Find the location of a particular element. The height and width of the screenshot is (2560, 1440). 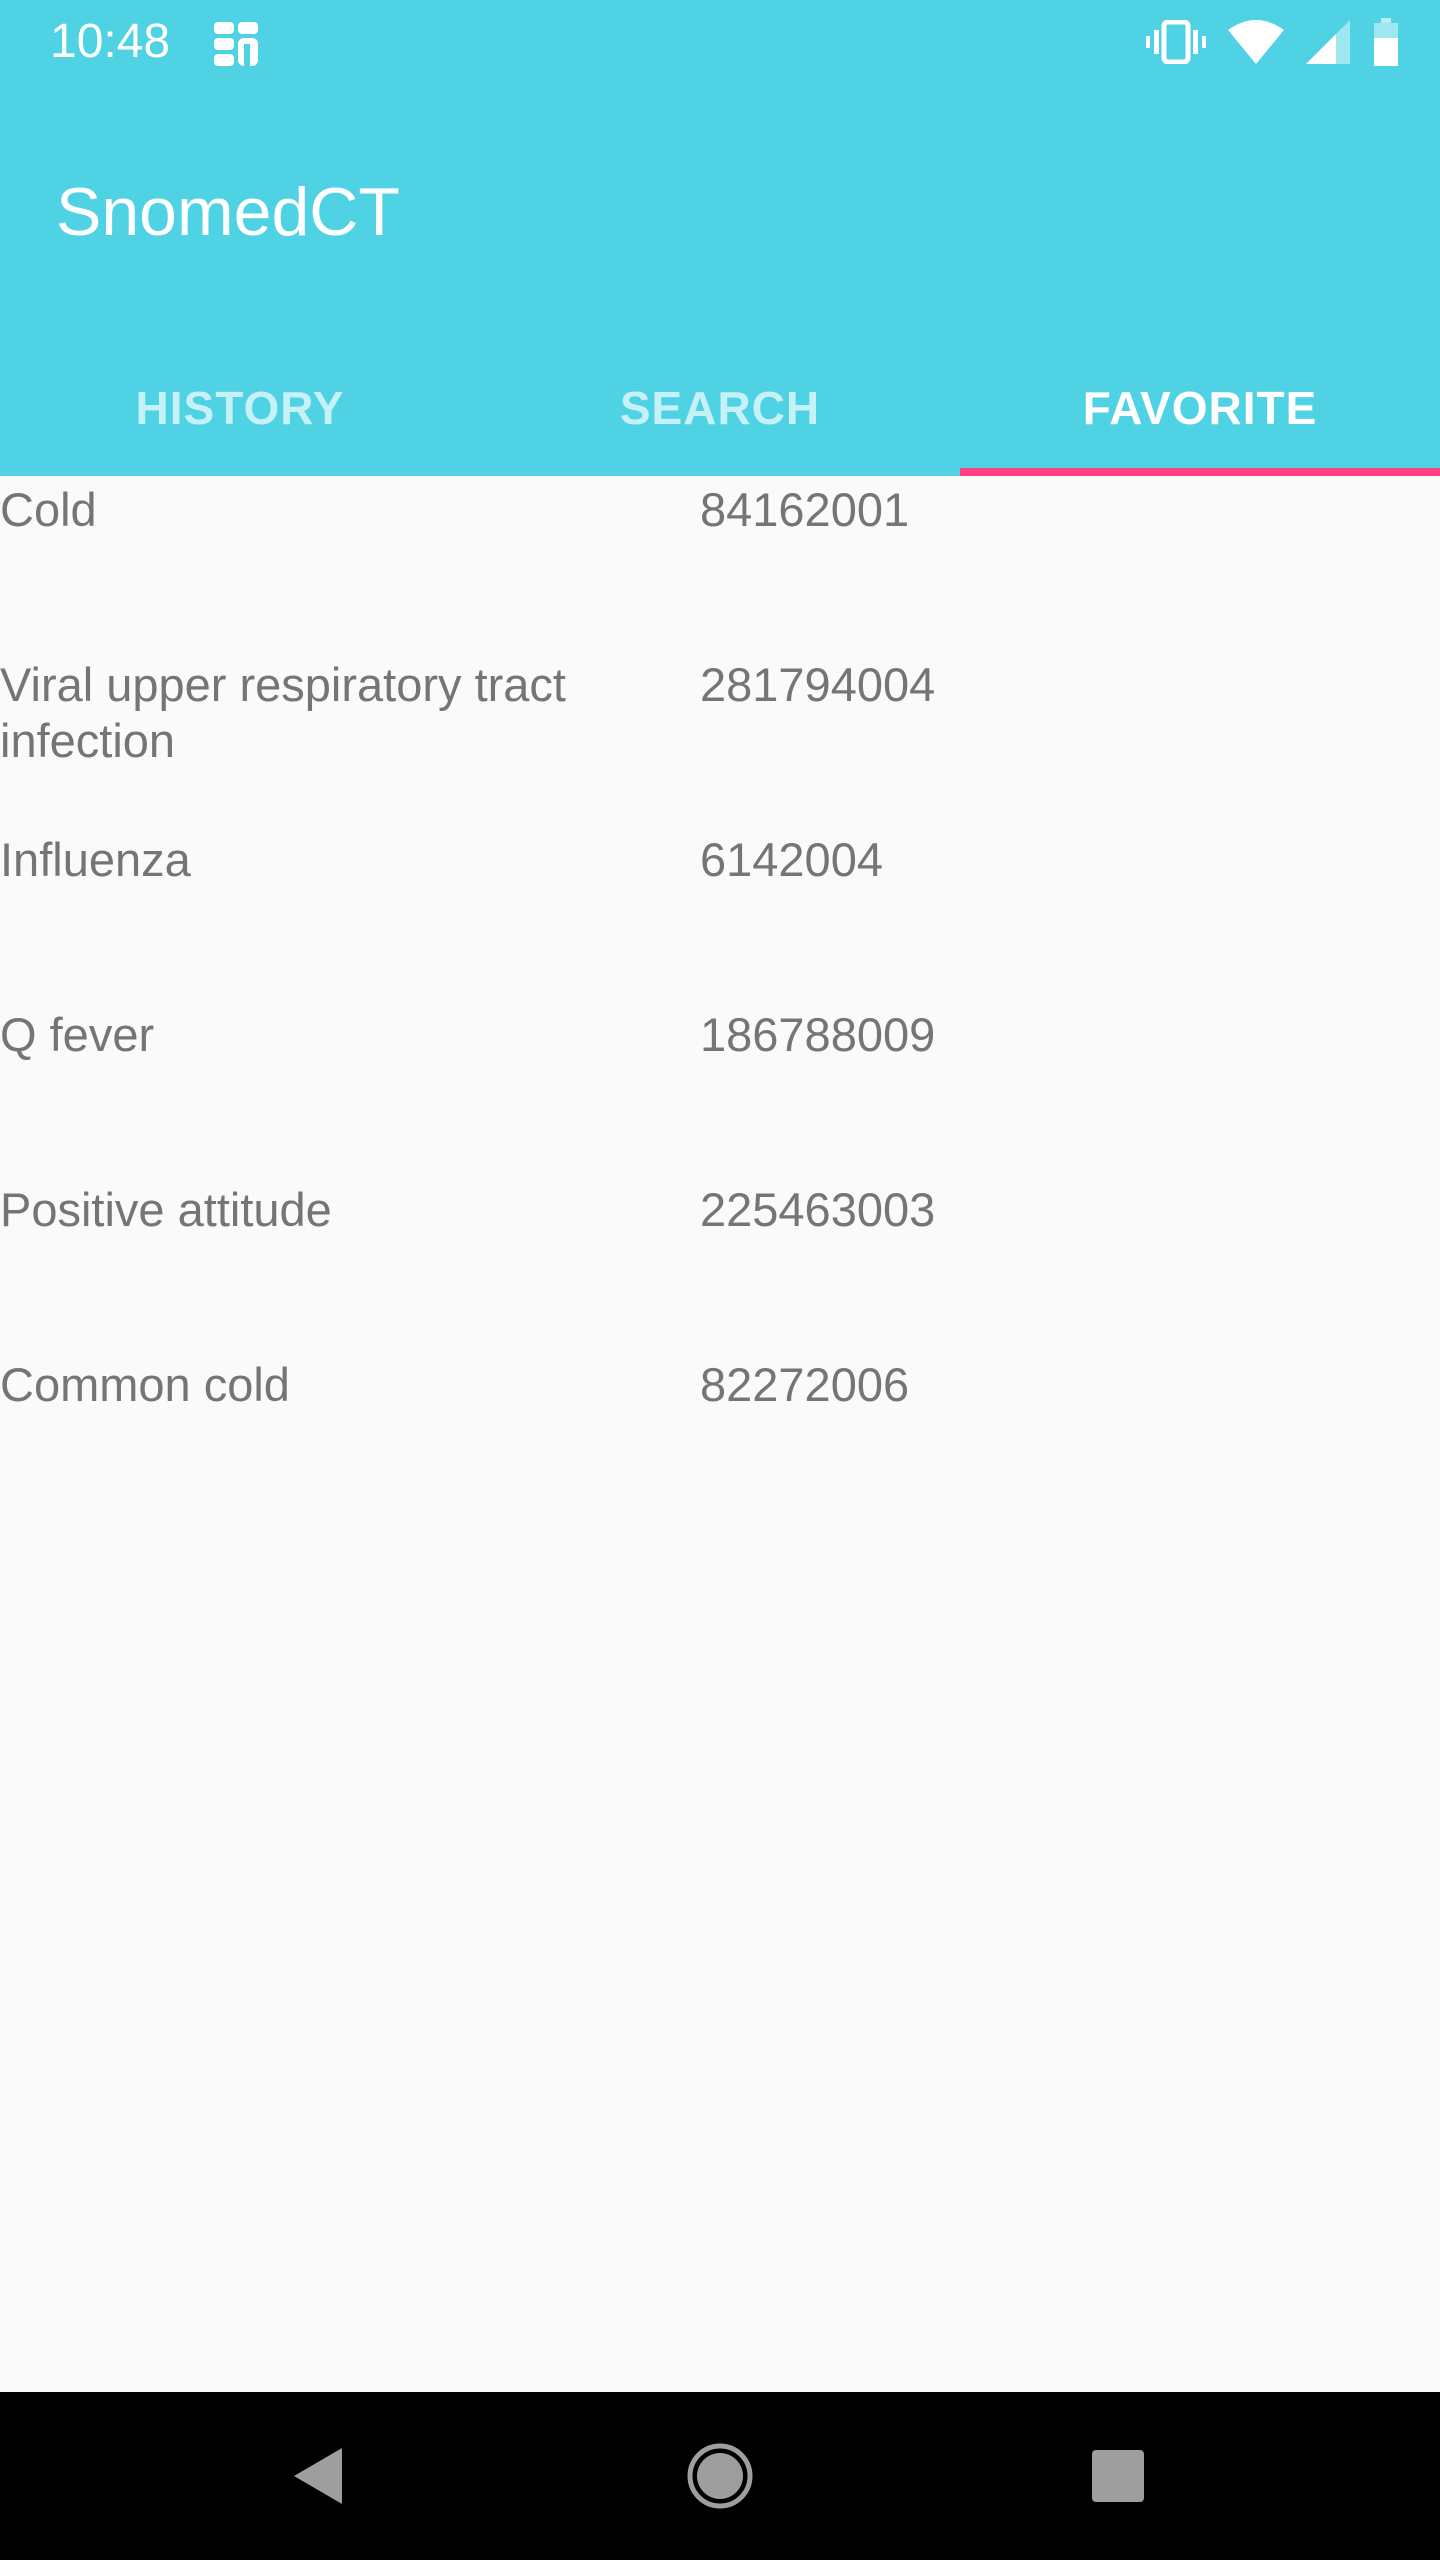

term-label: Influenza is located at coordinates (95, 859).